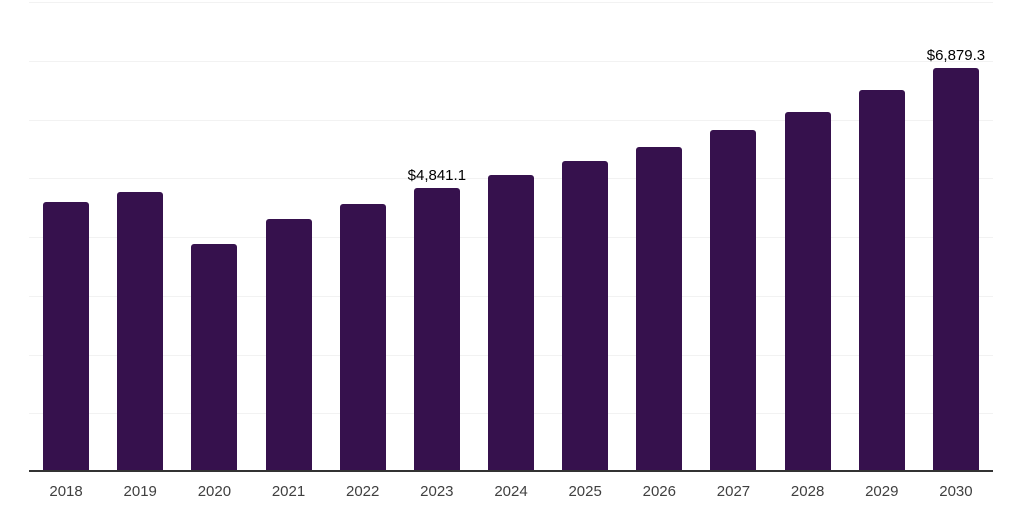  I want to click on bar-2018, so click(66, 337).